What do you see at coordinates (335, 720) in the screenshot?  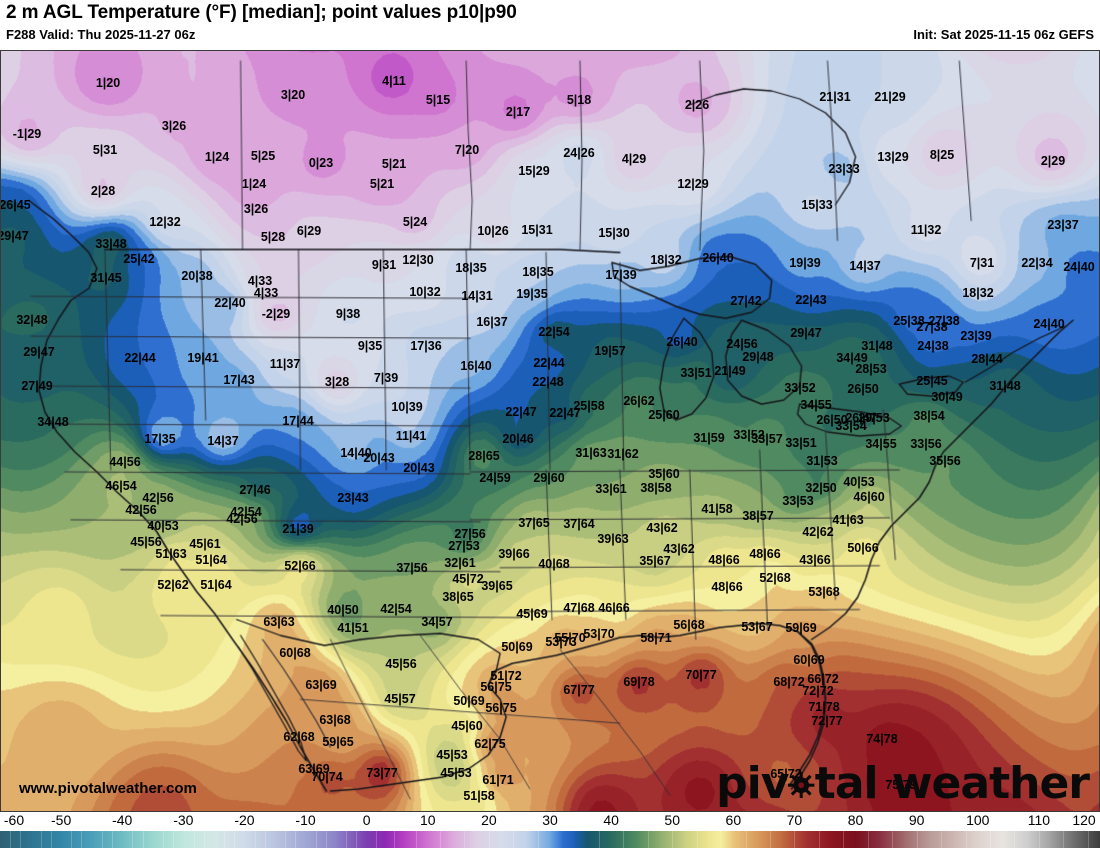 I see `point-value-label: 63|68` at bounding box center [335, 720].